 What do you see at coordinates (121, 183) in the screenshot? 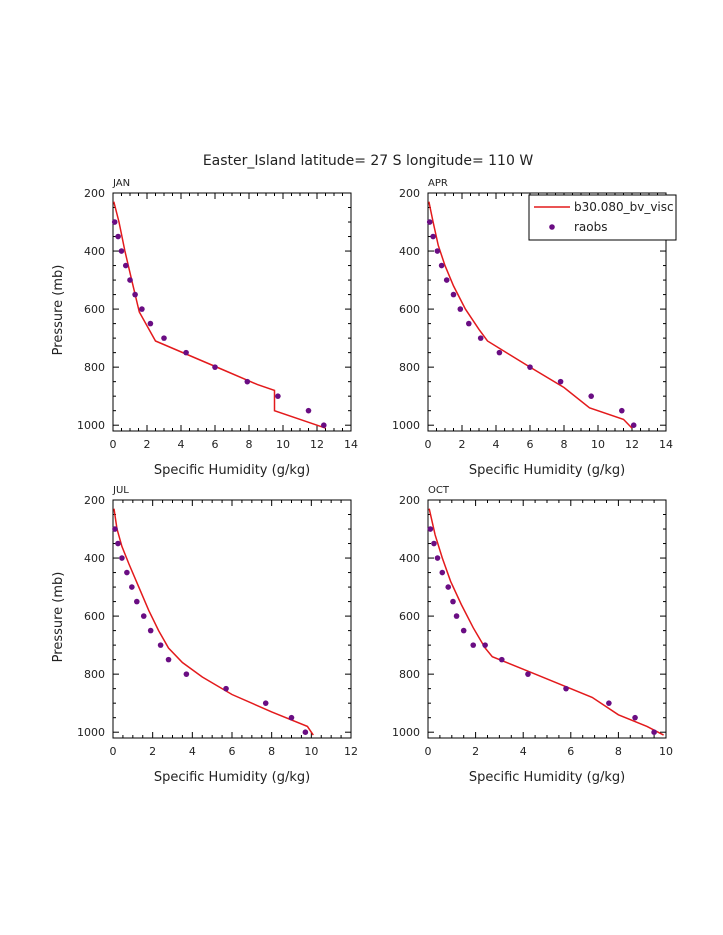
I see `panel-label: JAN` at bounding box center [121, 183].